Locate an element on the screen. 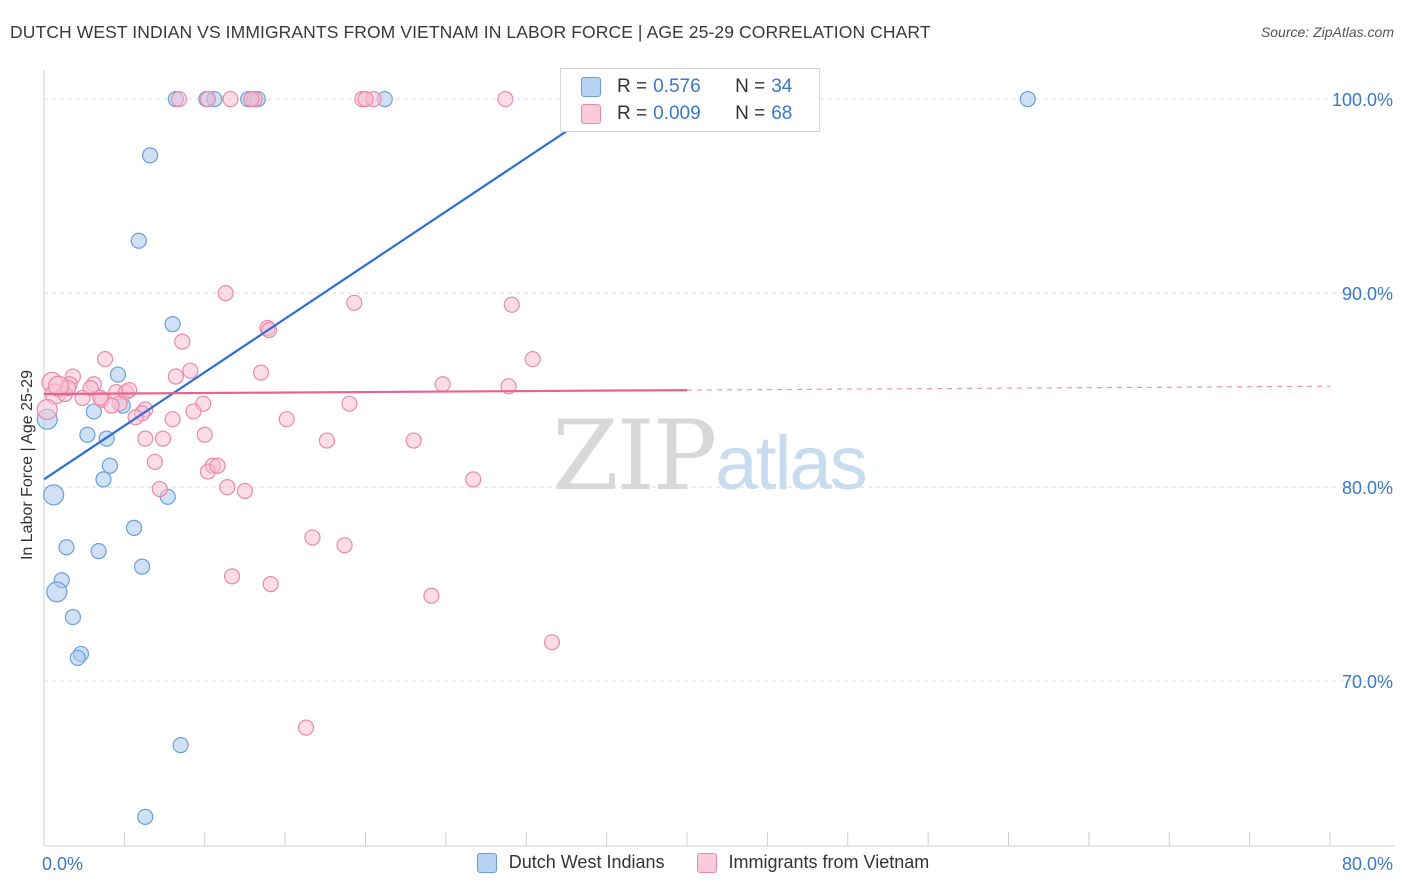 This screenshot has width=1406, height=892. series-swatch-blue is located at coordinates (486, 862).